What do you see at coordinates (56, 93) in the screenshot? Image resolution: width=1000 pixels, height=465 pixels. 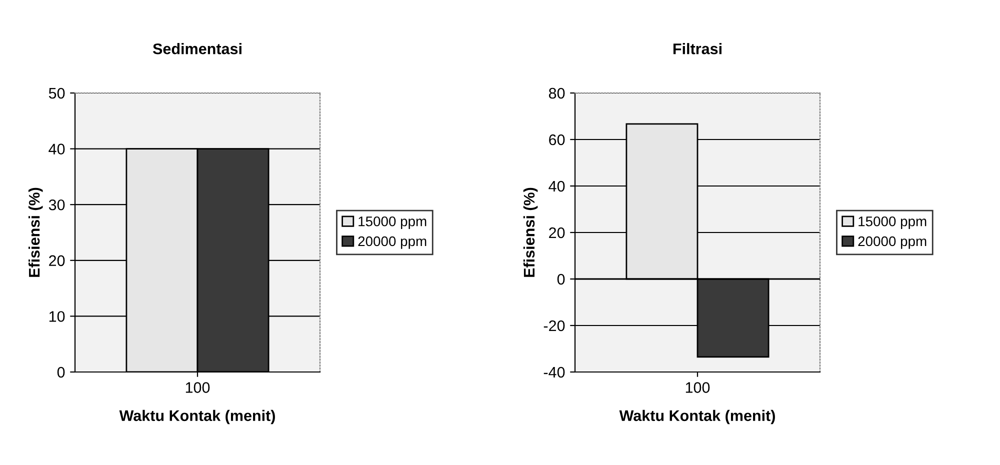 I see `y-tick-label: 50` at bounding box center [56, 93].